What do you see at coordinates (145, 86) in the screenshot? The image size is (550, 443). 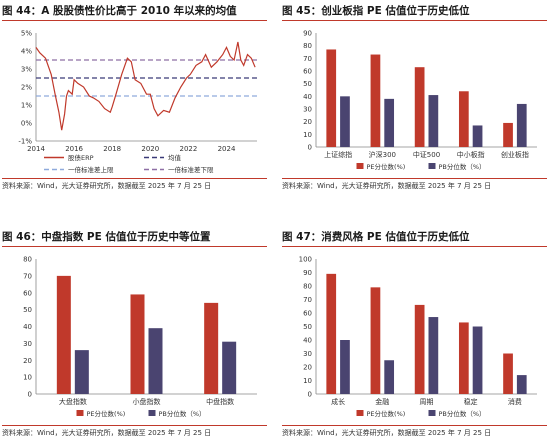 I see `erp-series-line` at bounding box center [145, 86].